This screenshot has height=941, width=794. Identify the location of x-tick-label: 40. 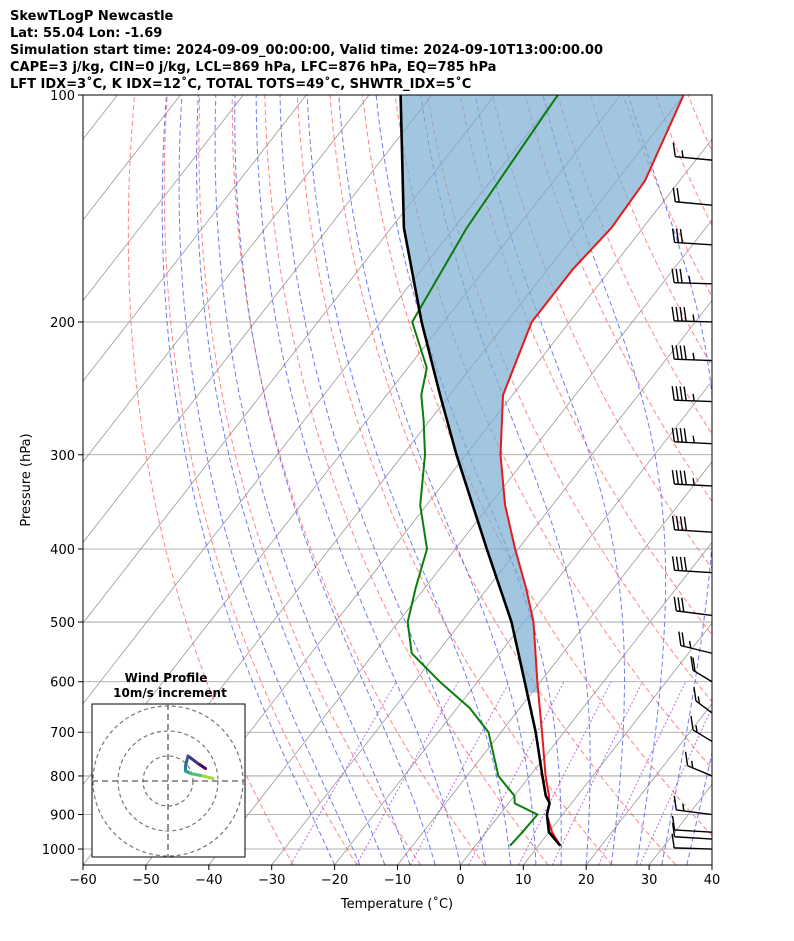
(712, 880).